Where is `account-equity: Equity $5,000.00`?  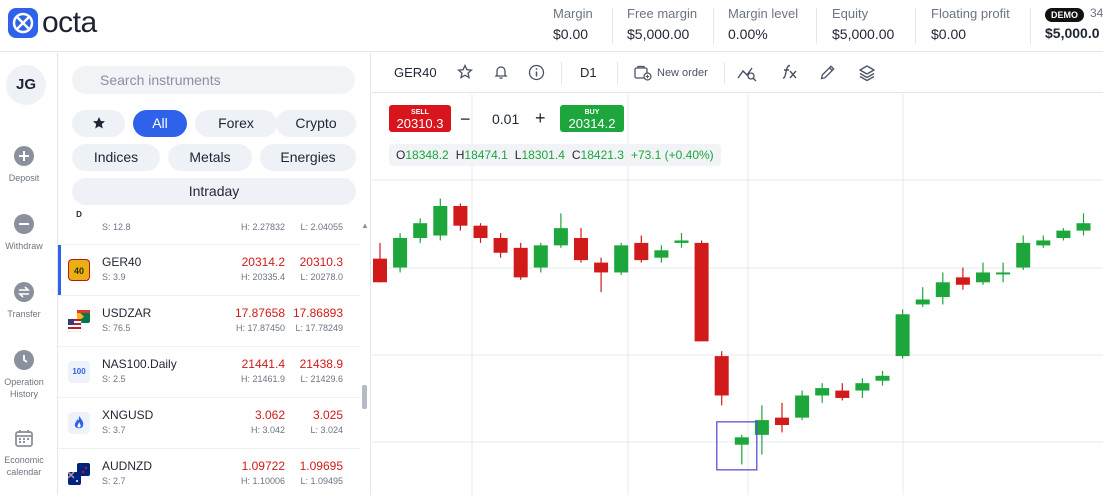
account-equity: Equity $5,000.00 is located at coordinates (863, 24).